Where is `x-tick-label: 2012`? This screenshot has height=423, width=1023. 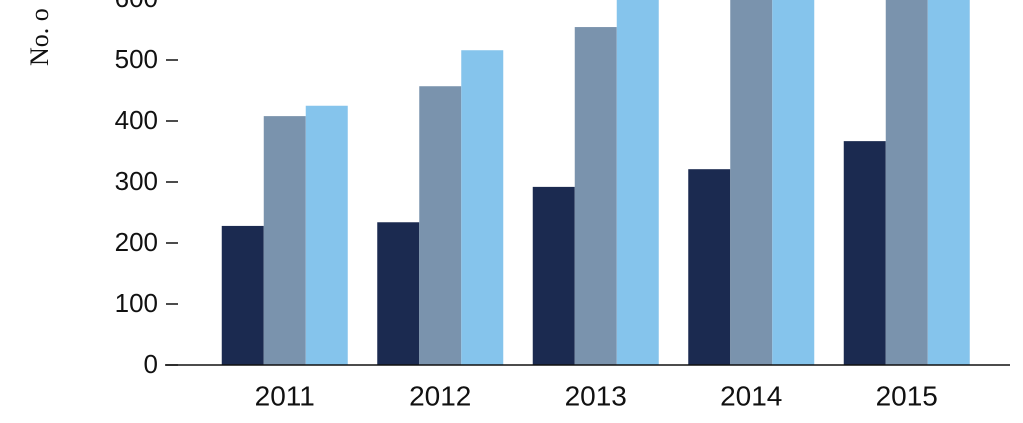 x-tick-label: 2012 is located at coordinates (440, 395).